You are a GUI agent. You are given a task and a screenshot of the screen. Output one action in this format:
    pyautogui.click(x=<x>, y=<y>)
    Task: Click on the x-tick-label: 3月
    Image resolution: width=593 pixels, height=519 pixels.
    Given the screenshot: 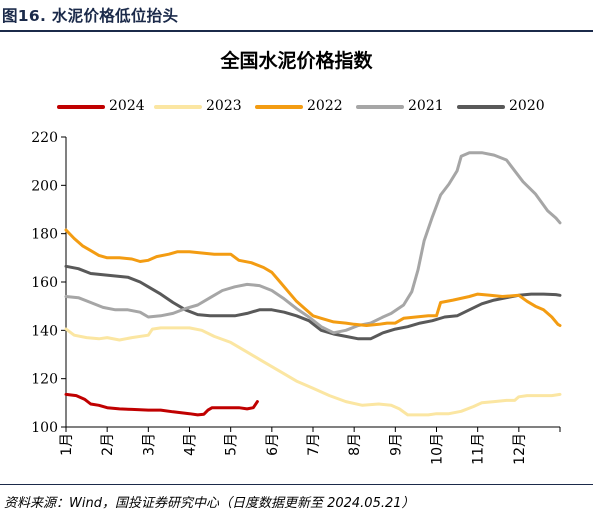 What is the action you would take?
    pyautogui.click(x=149, y=444)
    